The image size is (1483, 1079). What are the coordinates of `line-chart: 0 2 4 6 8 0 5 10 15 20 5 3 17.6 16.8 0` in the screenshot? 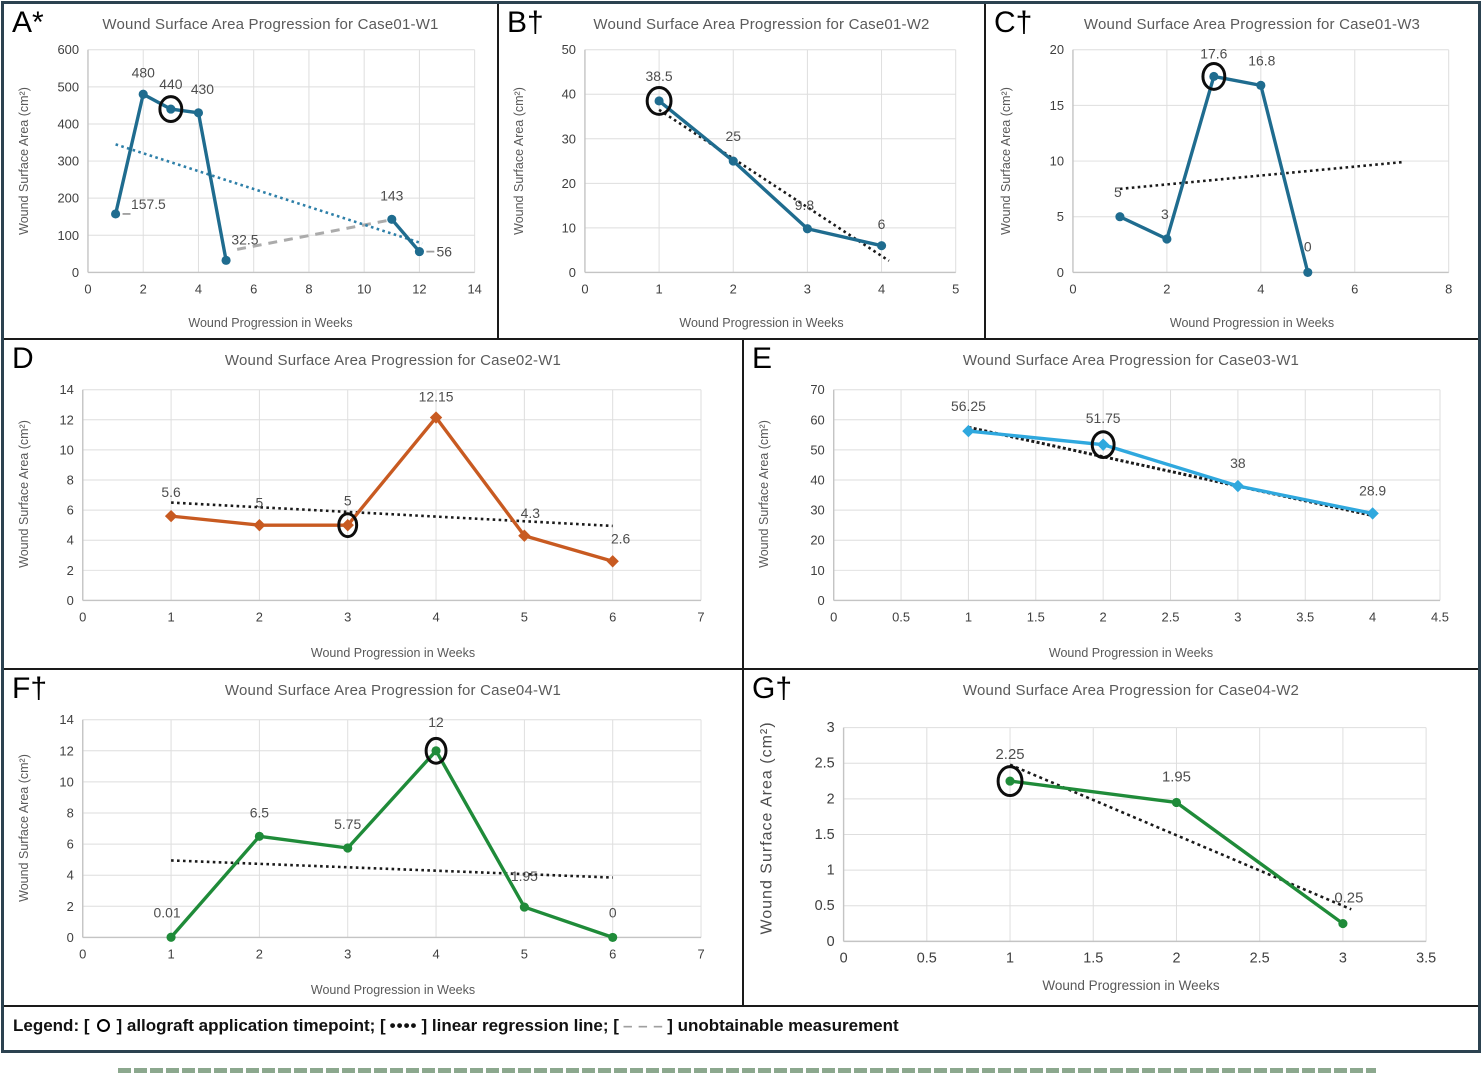 It's located at (1251, 169).